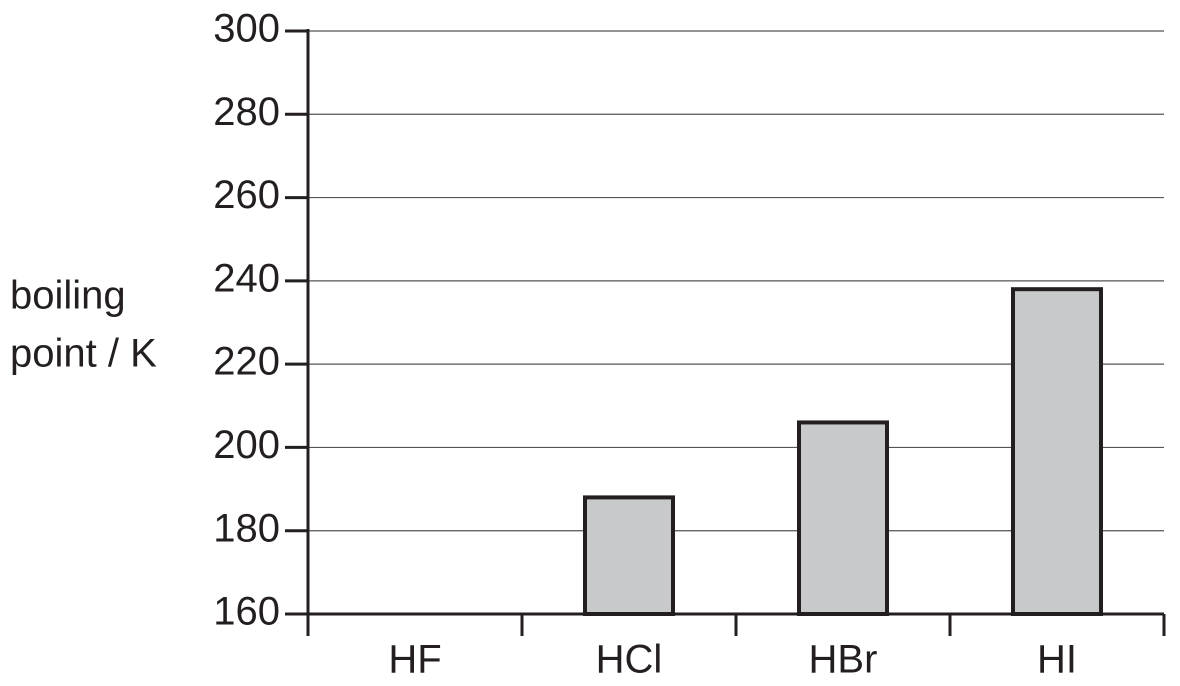  What do you see at coordinates (1057, 660) in the screenshot?
I see `x-tick-label: HI` at bounding box center [1057, 660].